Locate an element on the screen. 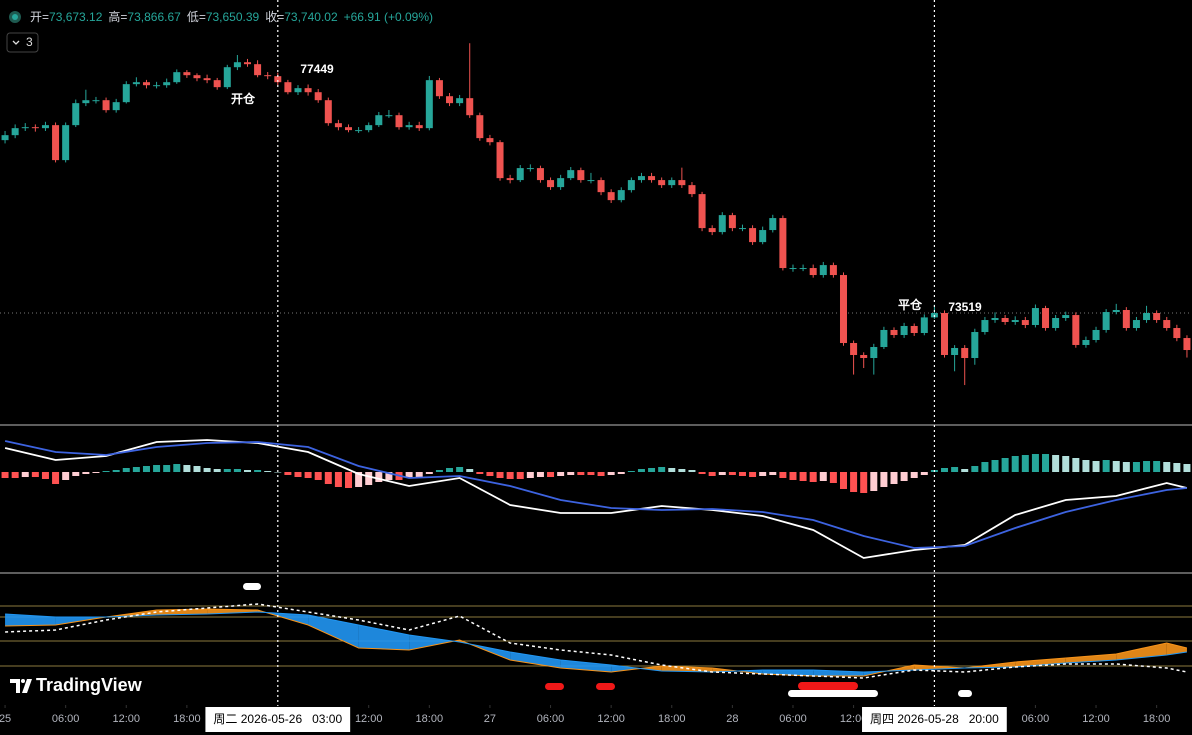 The width and height of the screenshot is (1192, 735). x-tick-label: 27 is located at coordinates (490, 719).